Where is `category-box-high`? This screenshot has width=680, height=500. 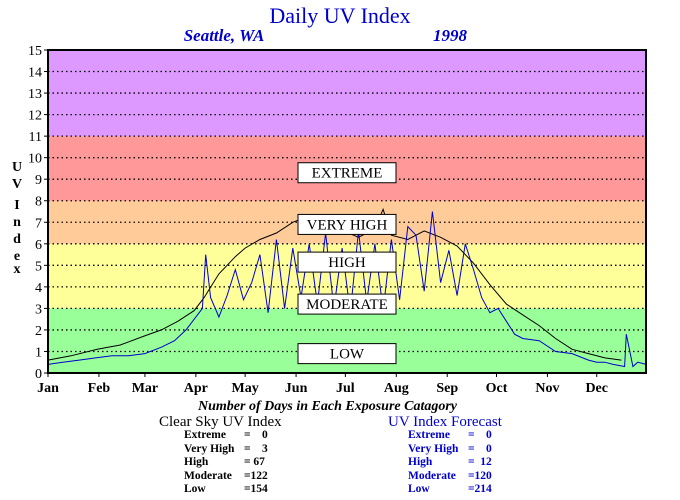
category-box-high is located at coordinates (347, 262).